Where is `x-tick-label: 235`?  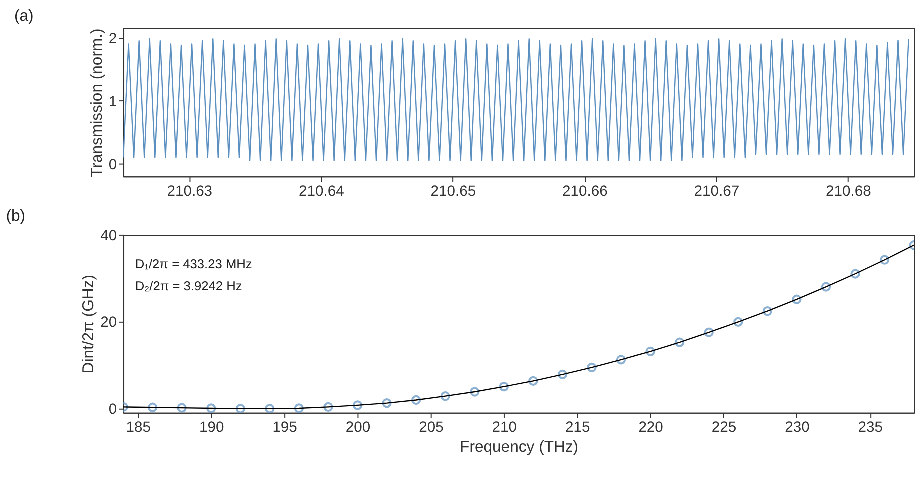 x-tick-label: 235 is located at coordinates (871, 428).